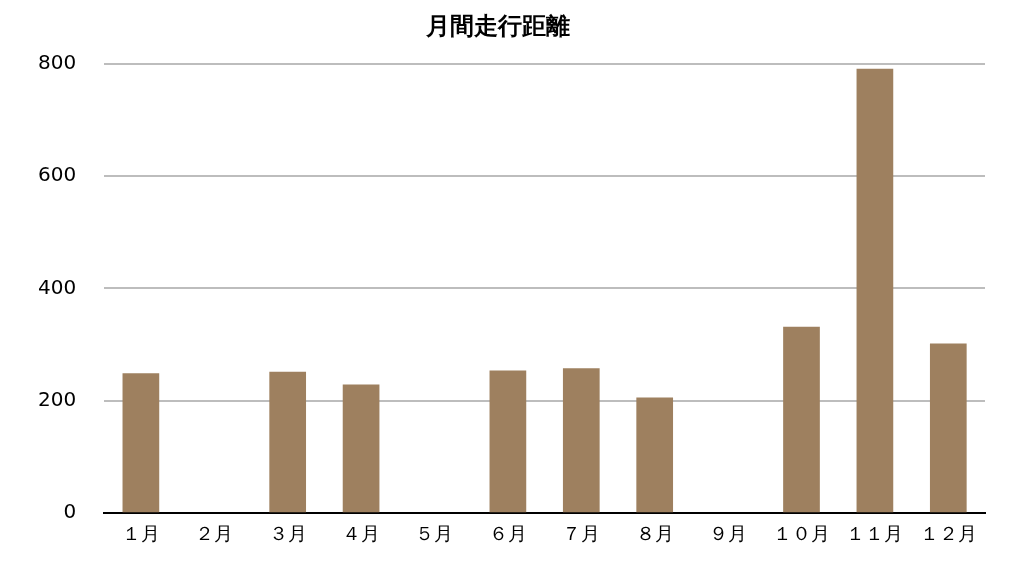 The width and height of the screenshot is (1010, 566). I want to click on y-tick-label: 600, so click(57, 174).